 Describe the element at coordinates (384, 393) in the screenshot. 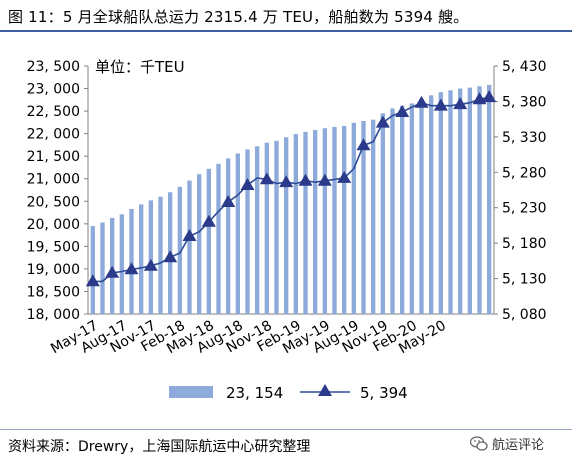

I see `legend-line-label: 5, 394` at that location.